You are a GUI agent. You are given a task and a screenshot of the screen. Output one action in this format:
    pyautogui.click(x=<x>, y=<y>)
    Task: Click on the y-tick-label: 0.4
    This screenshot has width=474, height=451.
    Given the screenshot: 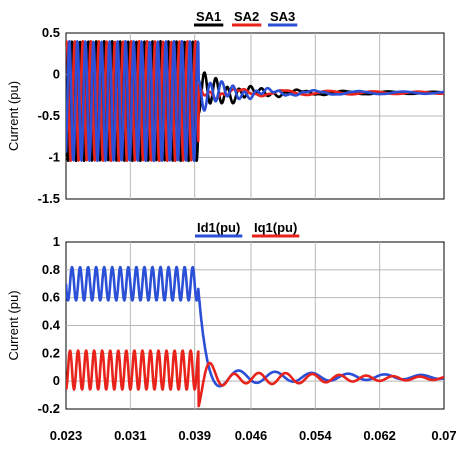 What is the action you would take?
    pyautogui.click(x=51, y=325)
    